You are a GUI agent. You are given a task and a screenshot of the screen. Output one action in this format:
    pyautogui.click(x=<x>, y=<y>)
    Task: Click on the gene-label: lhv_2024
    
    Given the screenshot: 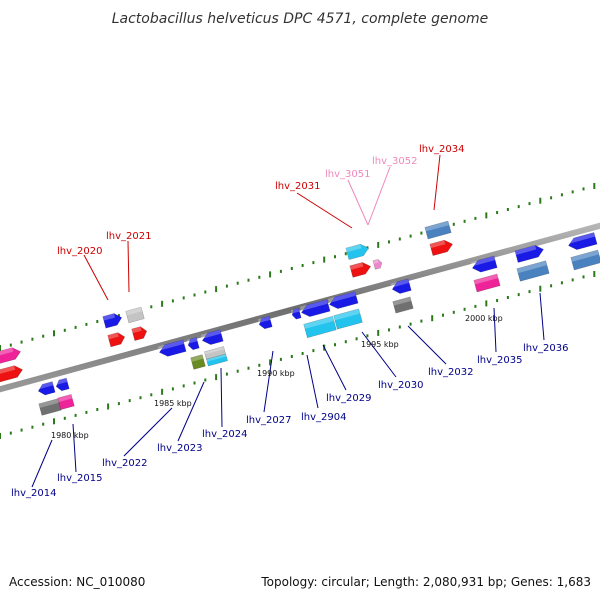 What is the action you would take?
    pyautogui.click(x=224, y=434)
    